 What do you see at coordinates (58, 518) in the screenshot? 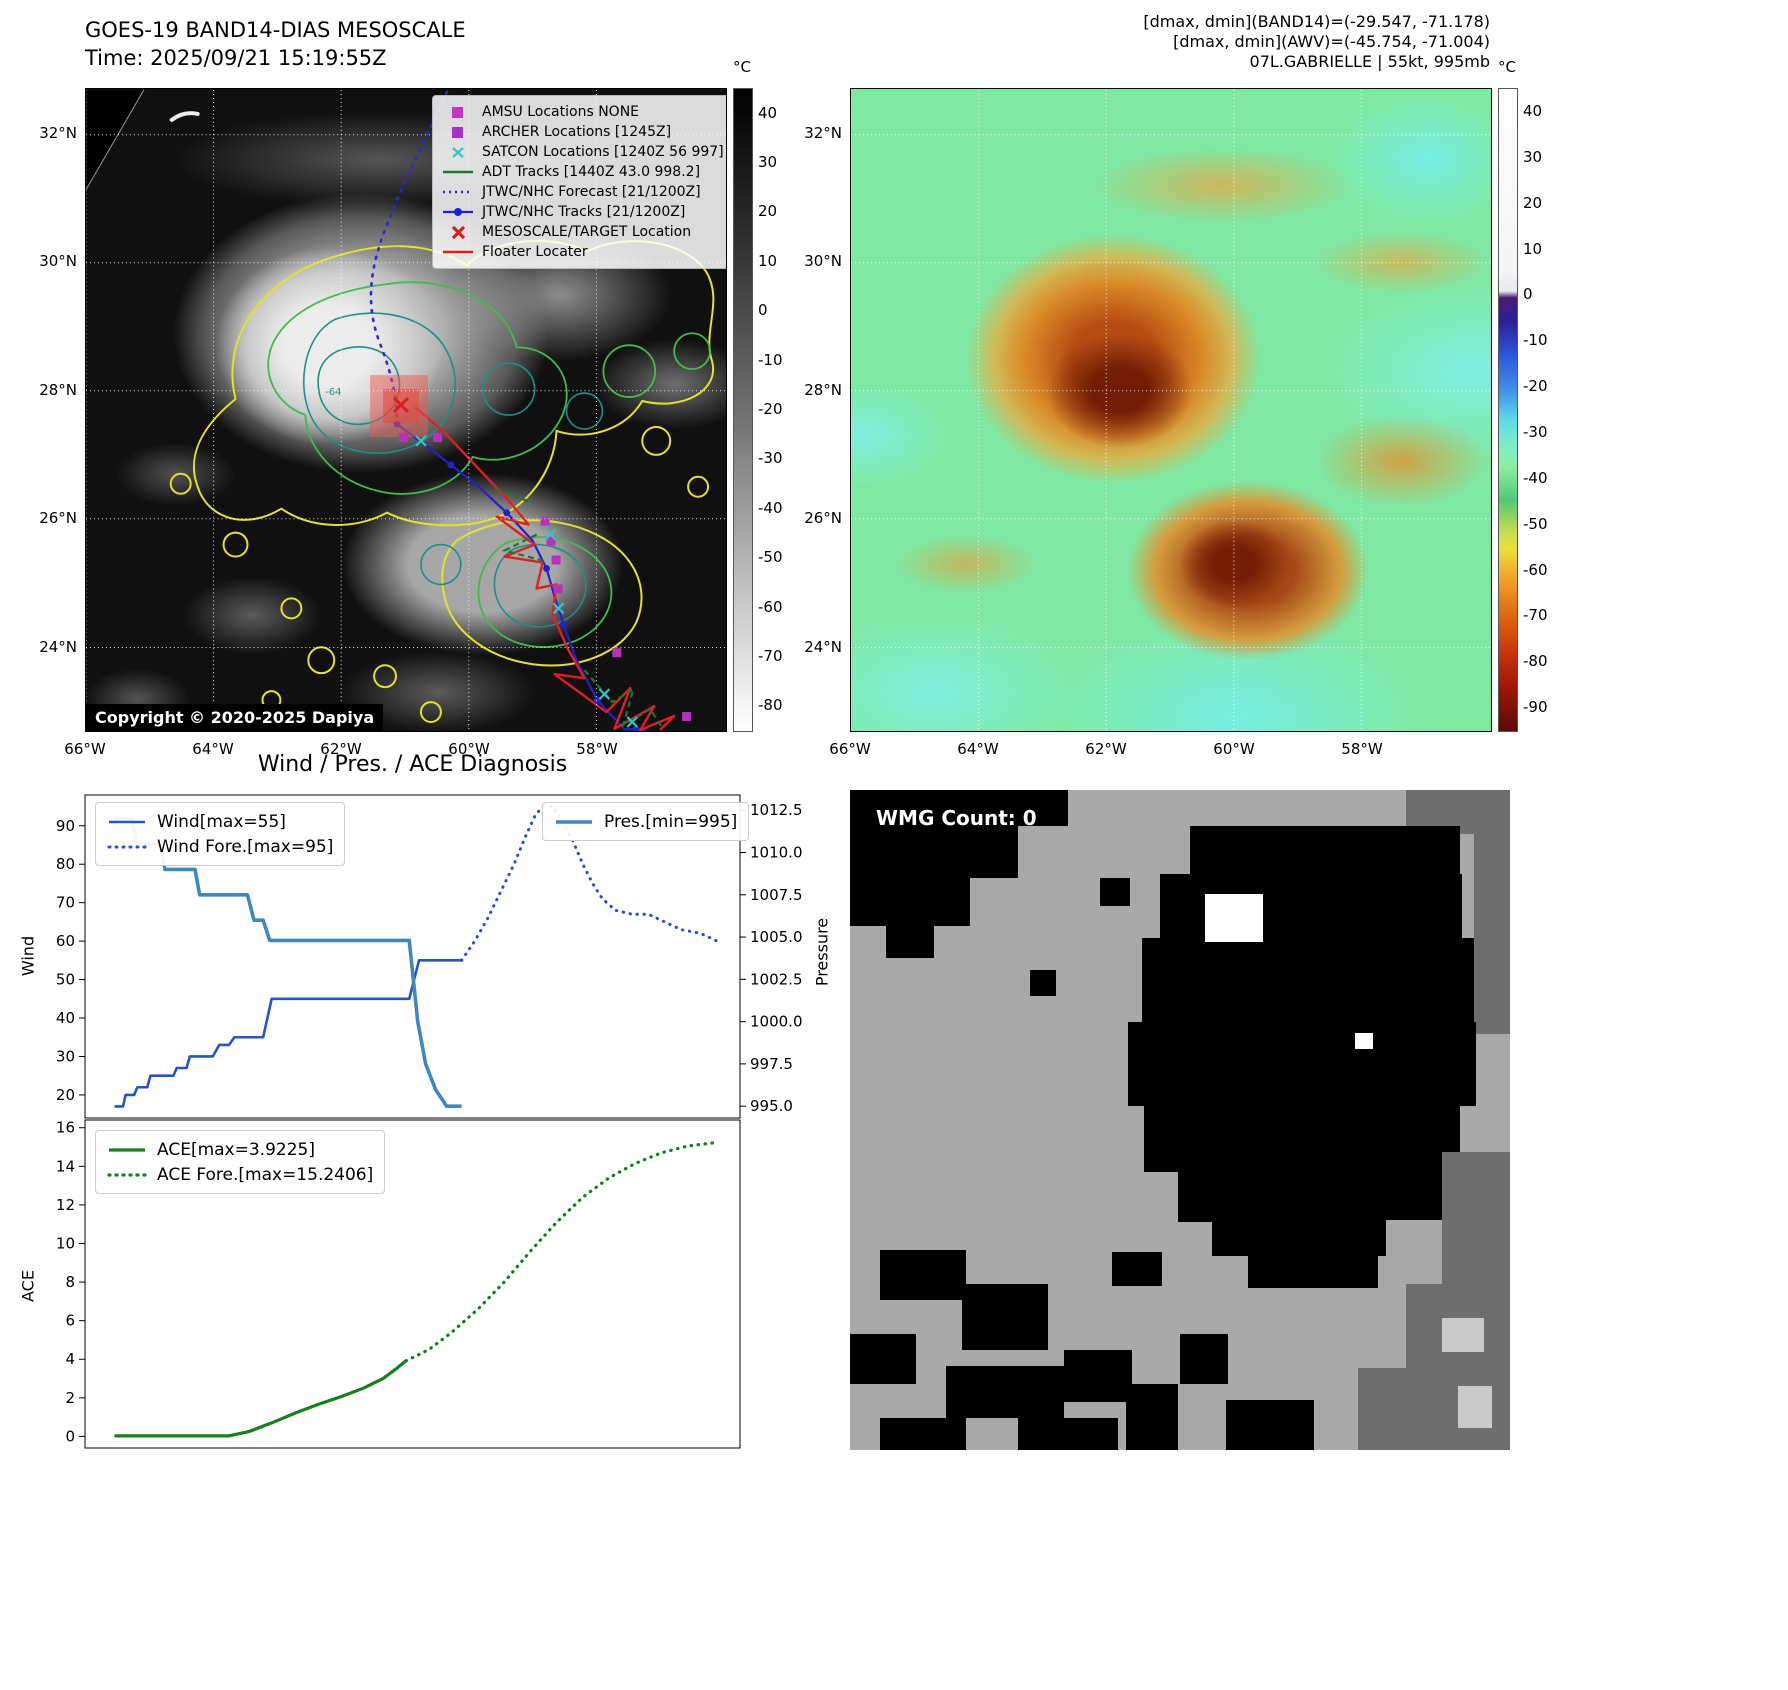
I see `lat-tick-label: 26°N` at bounding box center [58, 518].